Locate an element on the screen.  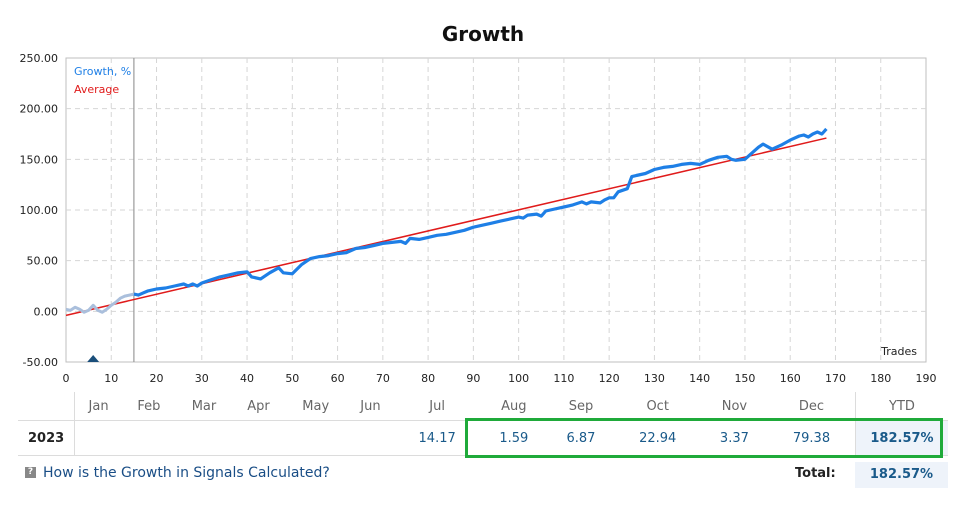
cell-ytd: 182.57% is located at coordinates (901, 438).